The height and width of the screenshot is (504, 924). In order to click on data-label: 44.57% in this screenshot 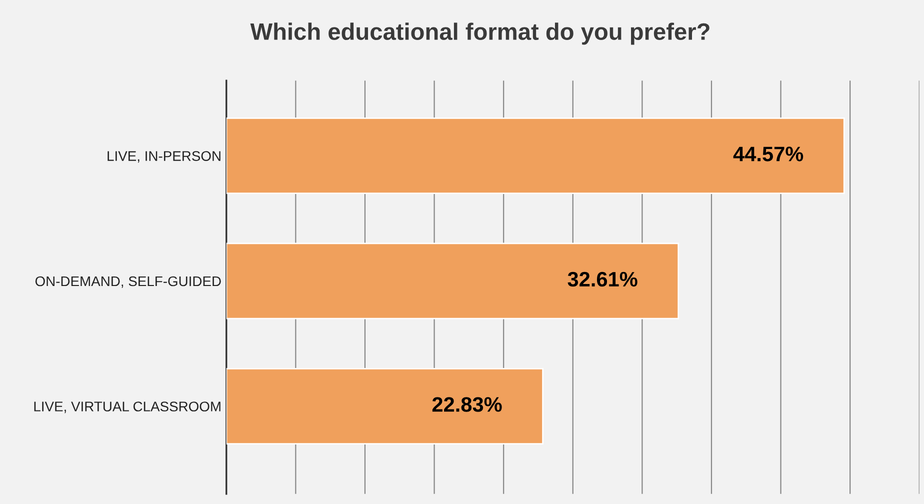, I will do `click(768, 154)`.